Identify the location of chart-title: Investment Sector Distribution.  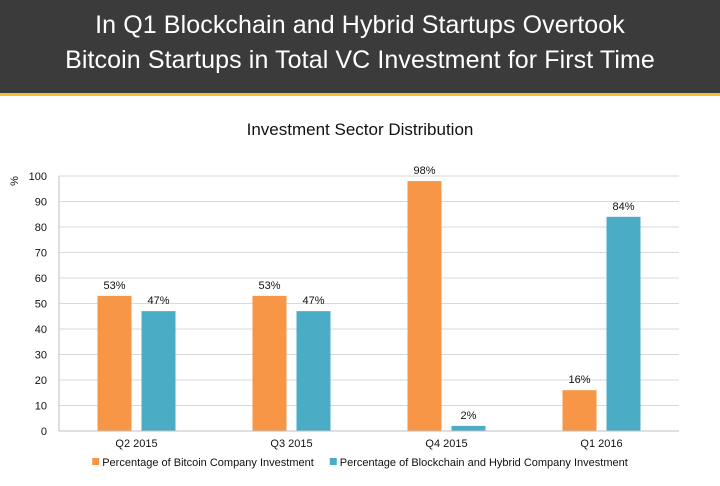
(360, 129).